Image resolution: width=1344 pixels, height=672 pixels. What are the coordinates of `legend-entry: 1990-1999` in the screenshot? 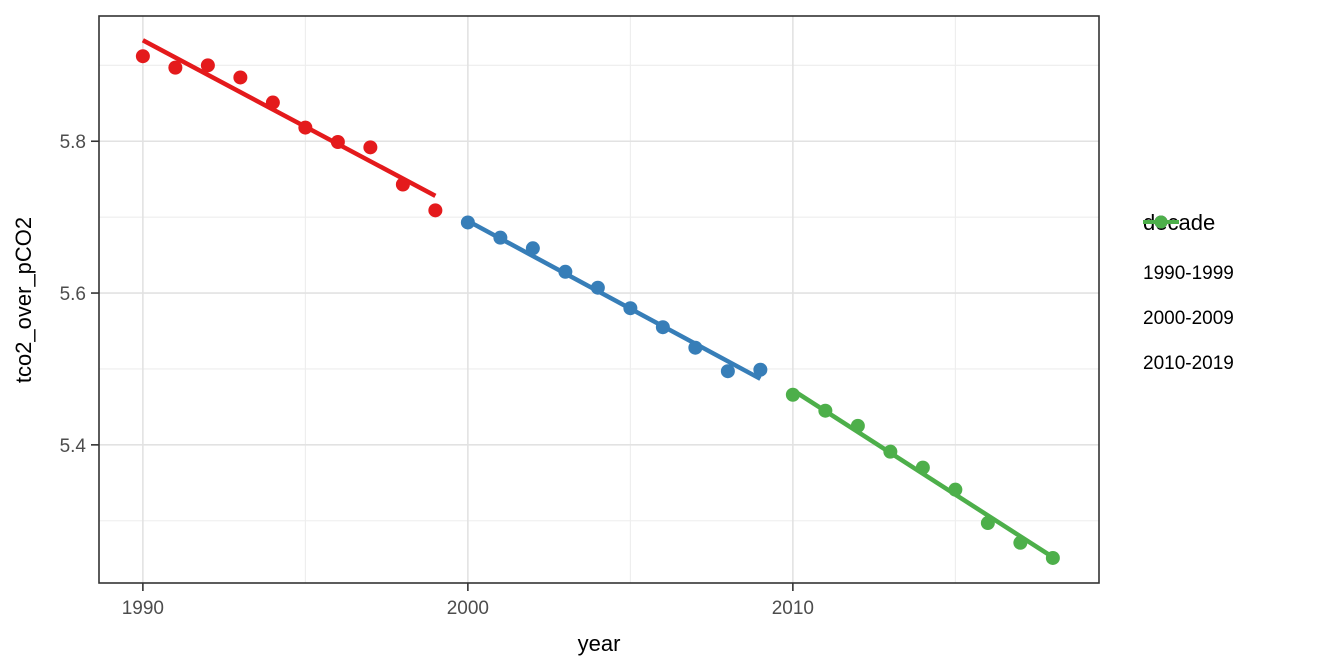 It's located at (1188, 251).